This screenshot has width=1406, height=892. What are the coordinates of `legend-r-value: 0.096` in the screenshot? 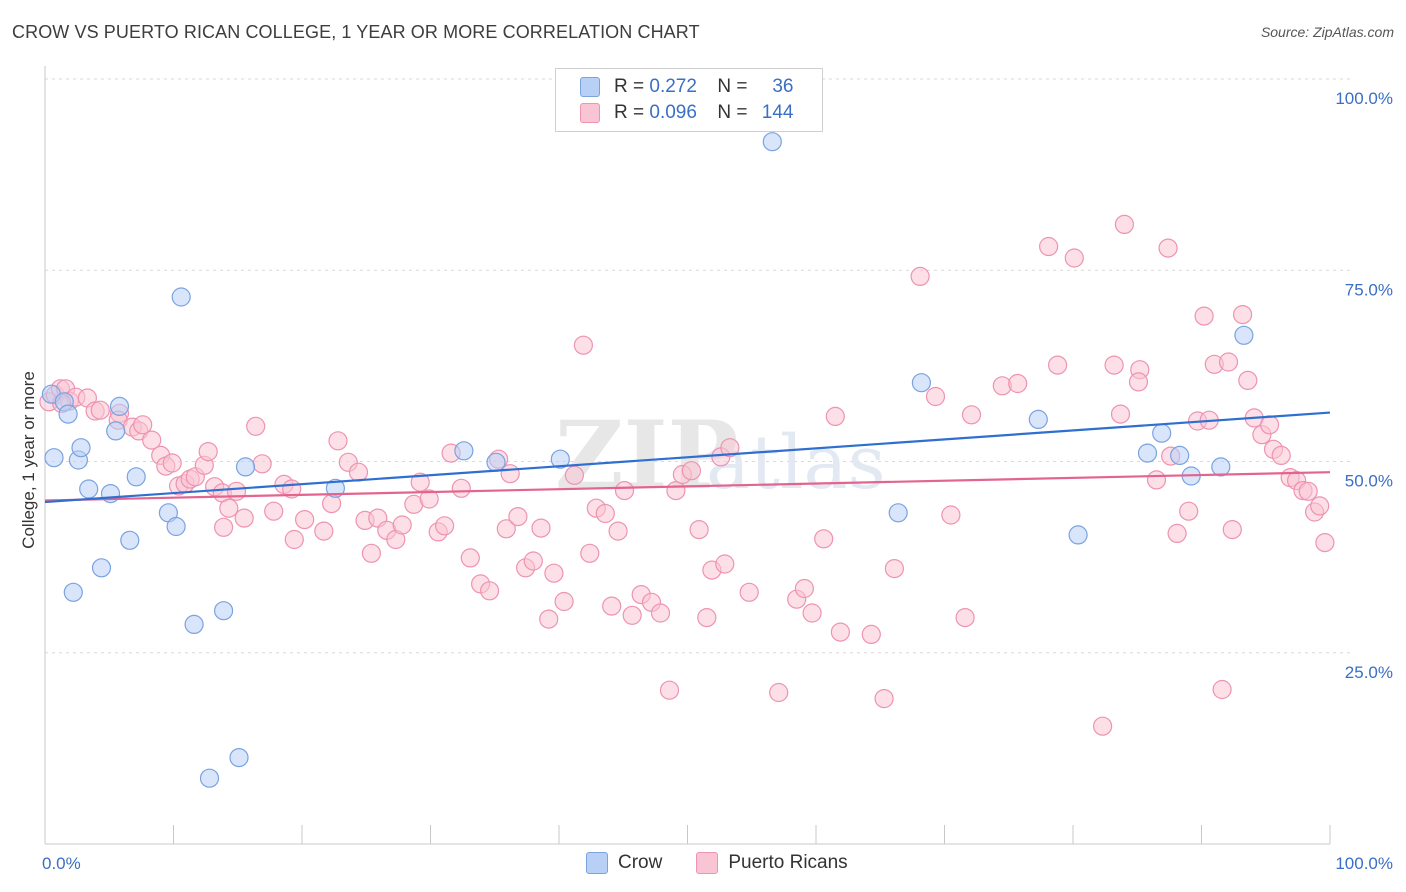 It's located at (673, 112).